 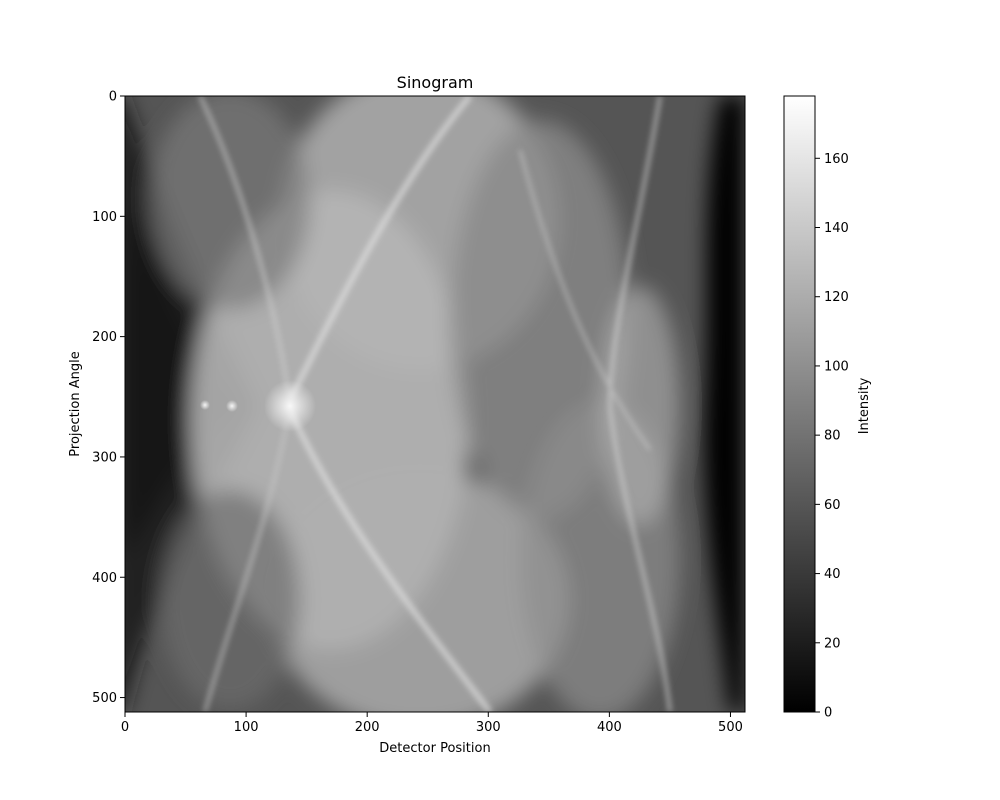 What do you see at coordinates (836, 297) in the screenshot?
I see `colorbar-tick-label: 120` at bounding box center [836, 297].